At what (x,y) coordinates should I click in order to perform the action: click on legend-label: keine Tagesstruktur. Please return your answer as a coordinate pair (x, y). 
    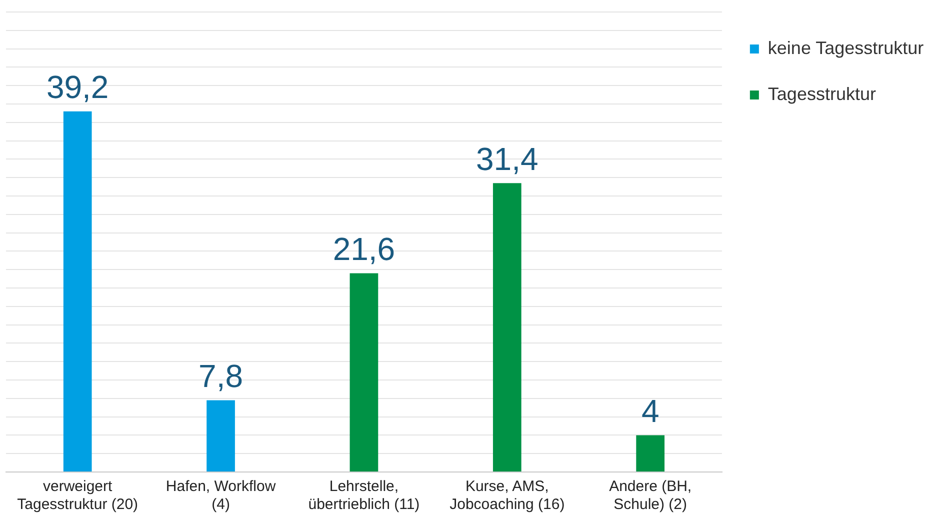
    Looking at the image, I should click on (846, 48).